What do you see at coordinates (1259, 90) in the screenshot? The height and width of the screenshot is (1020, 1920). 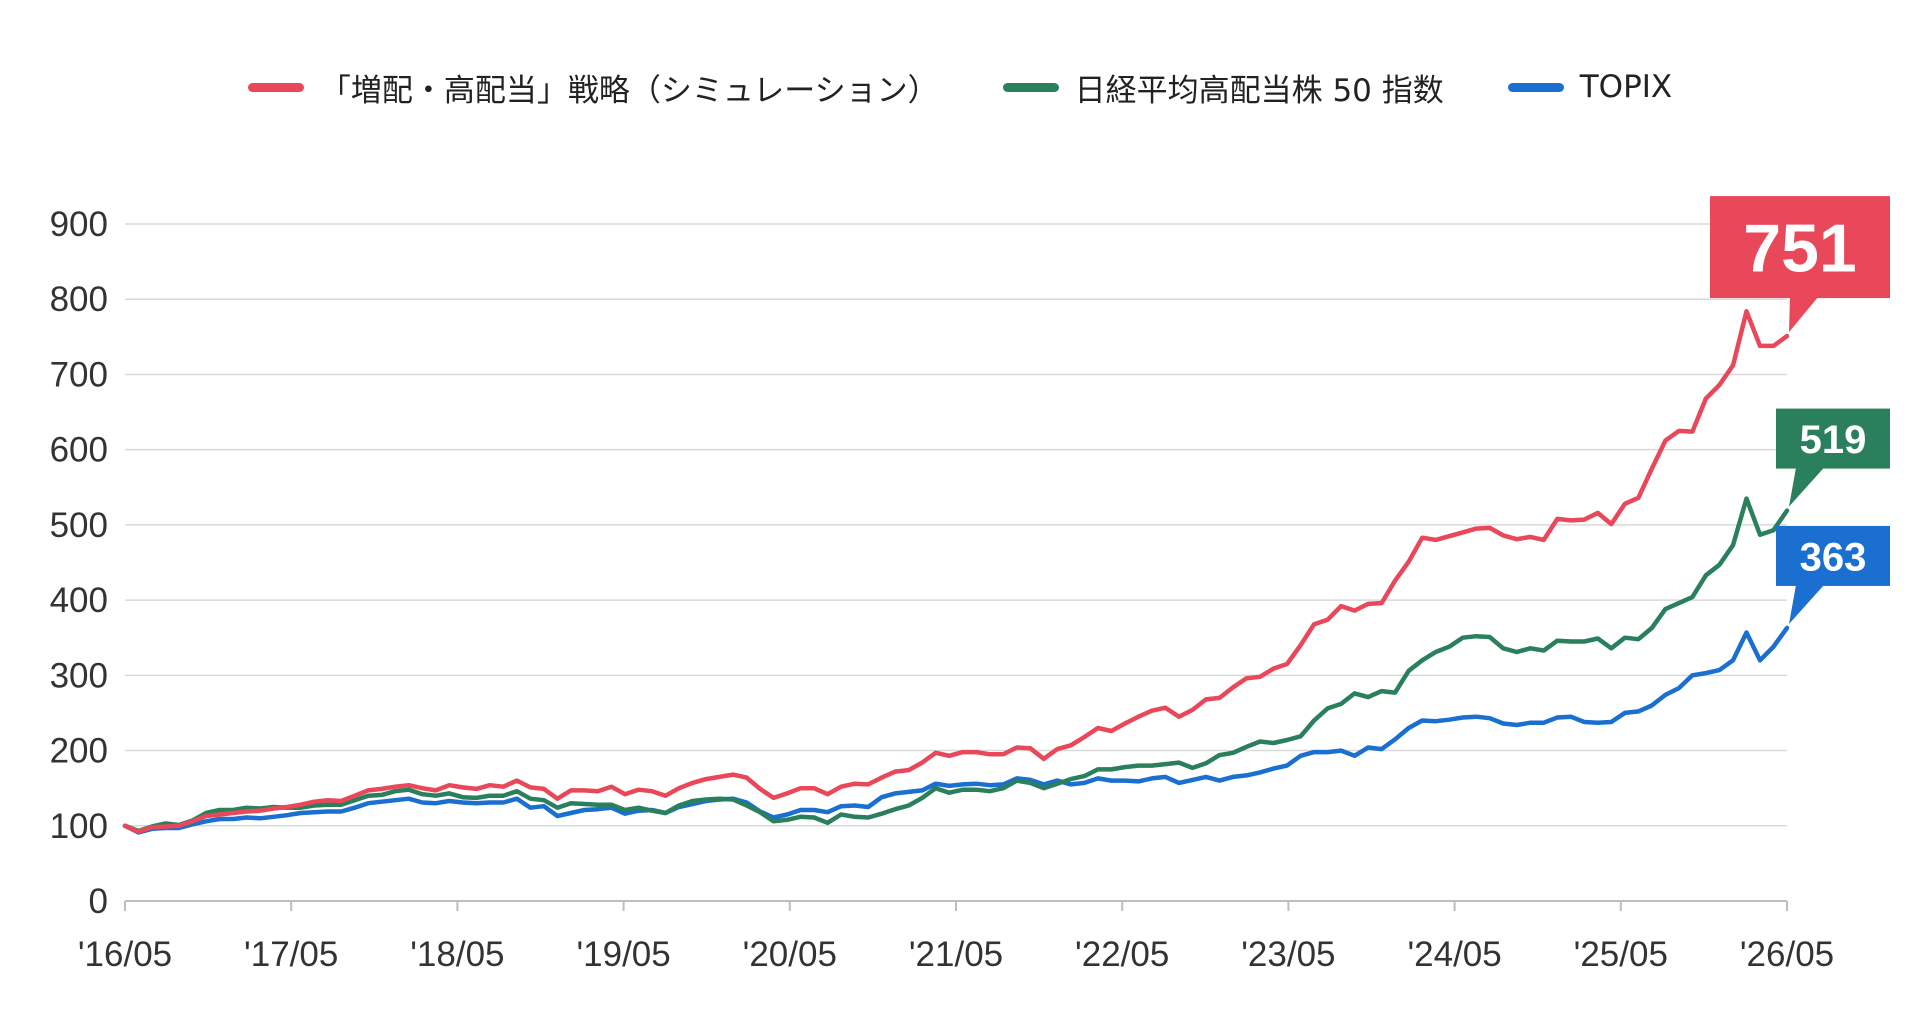 I see `legend-label-nikkei: 日経平均高配当株 50 指数` at bounding box center [1259, 90].